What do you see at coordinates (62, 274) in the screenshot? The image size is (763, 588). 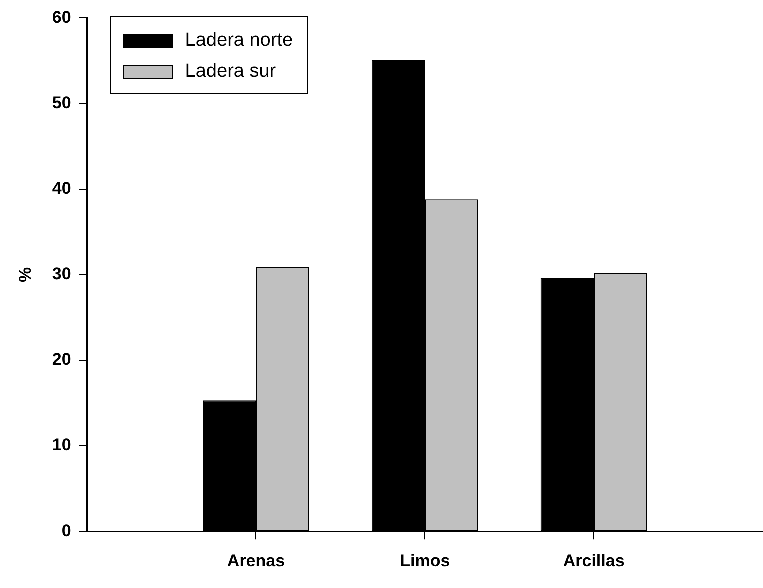 I see `y-tick-label: 30` at bounding box center [62, 274].